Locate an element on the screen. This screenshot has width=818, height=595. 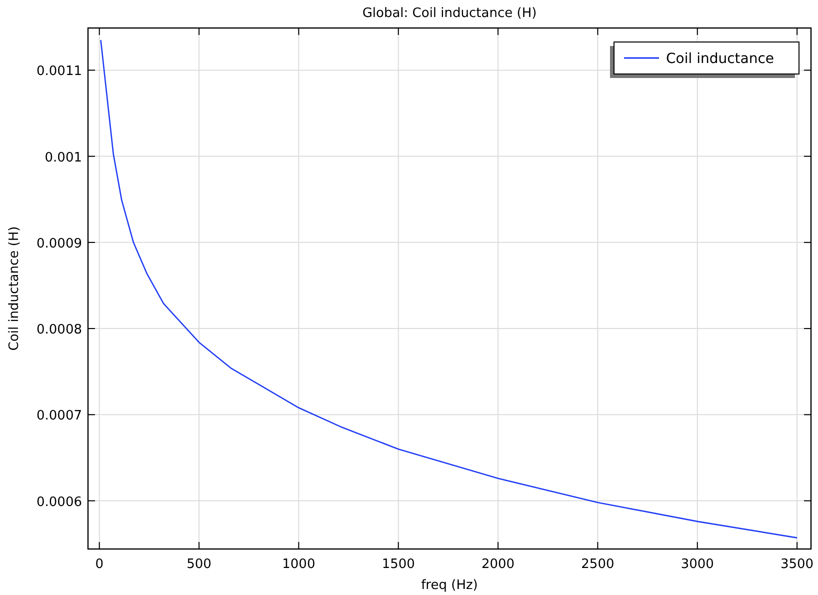
y-tick-label: 0.0006 is located at coordinates (59, 502).